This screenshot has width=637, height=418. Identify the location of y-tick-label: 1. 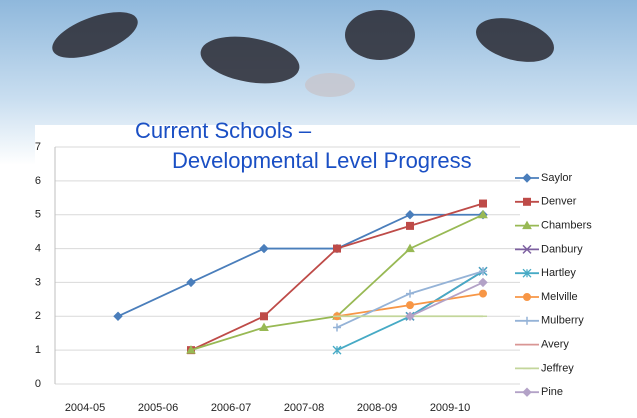
(38, 350).